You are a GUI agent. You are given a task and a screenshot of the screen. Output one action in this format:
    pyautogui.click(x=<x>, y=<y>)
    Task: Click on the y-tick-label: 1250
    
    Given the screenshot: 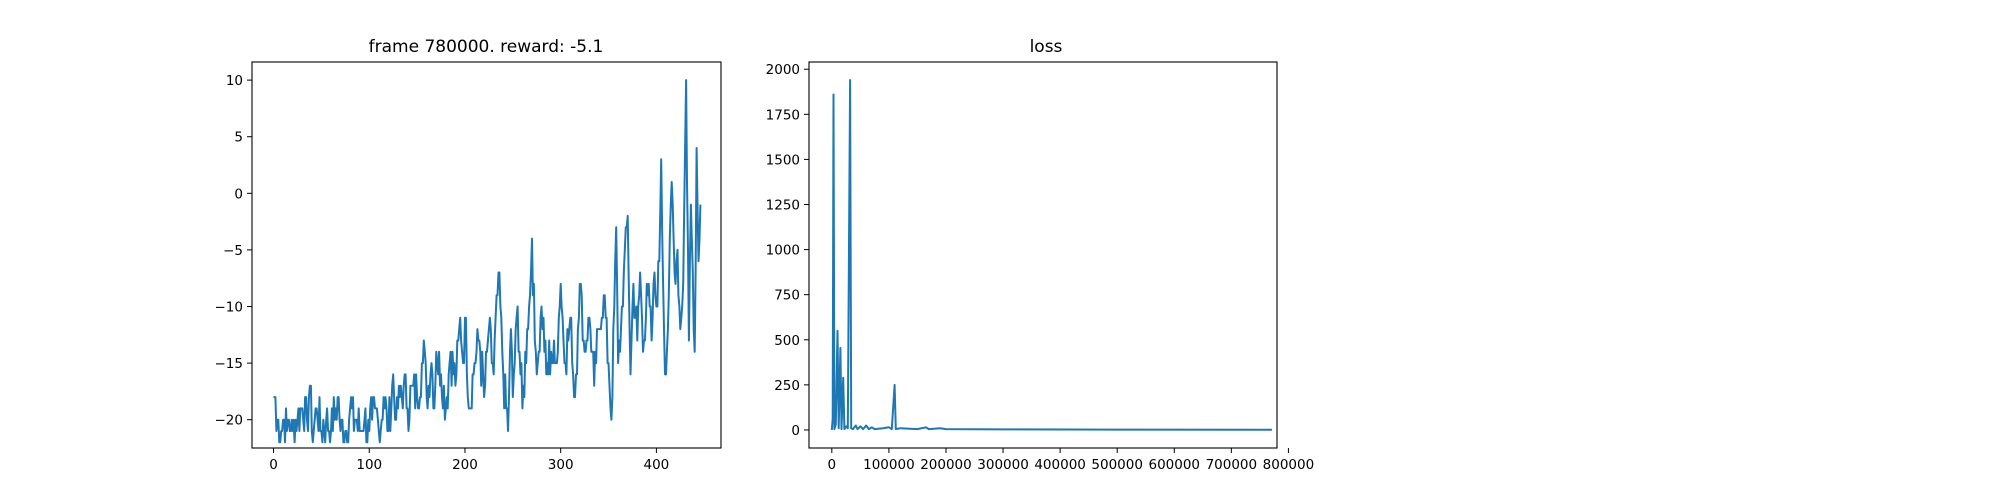 What is the action you would take?
    pyautogui.click(x=783, y=205)
    